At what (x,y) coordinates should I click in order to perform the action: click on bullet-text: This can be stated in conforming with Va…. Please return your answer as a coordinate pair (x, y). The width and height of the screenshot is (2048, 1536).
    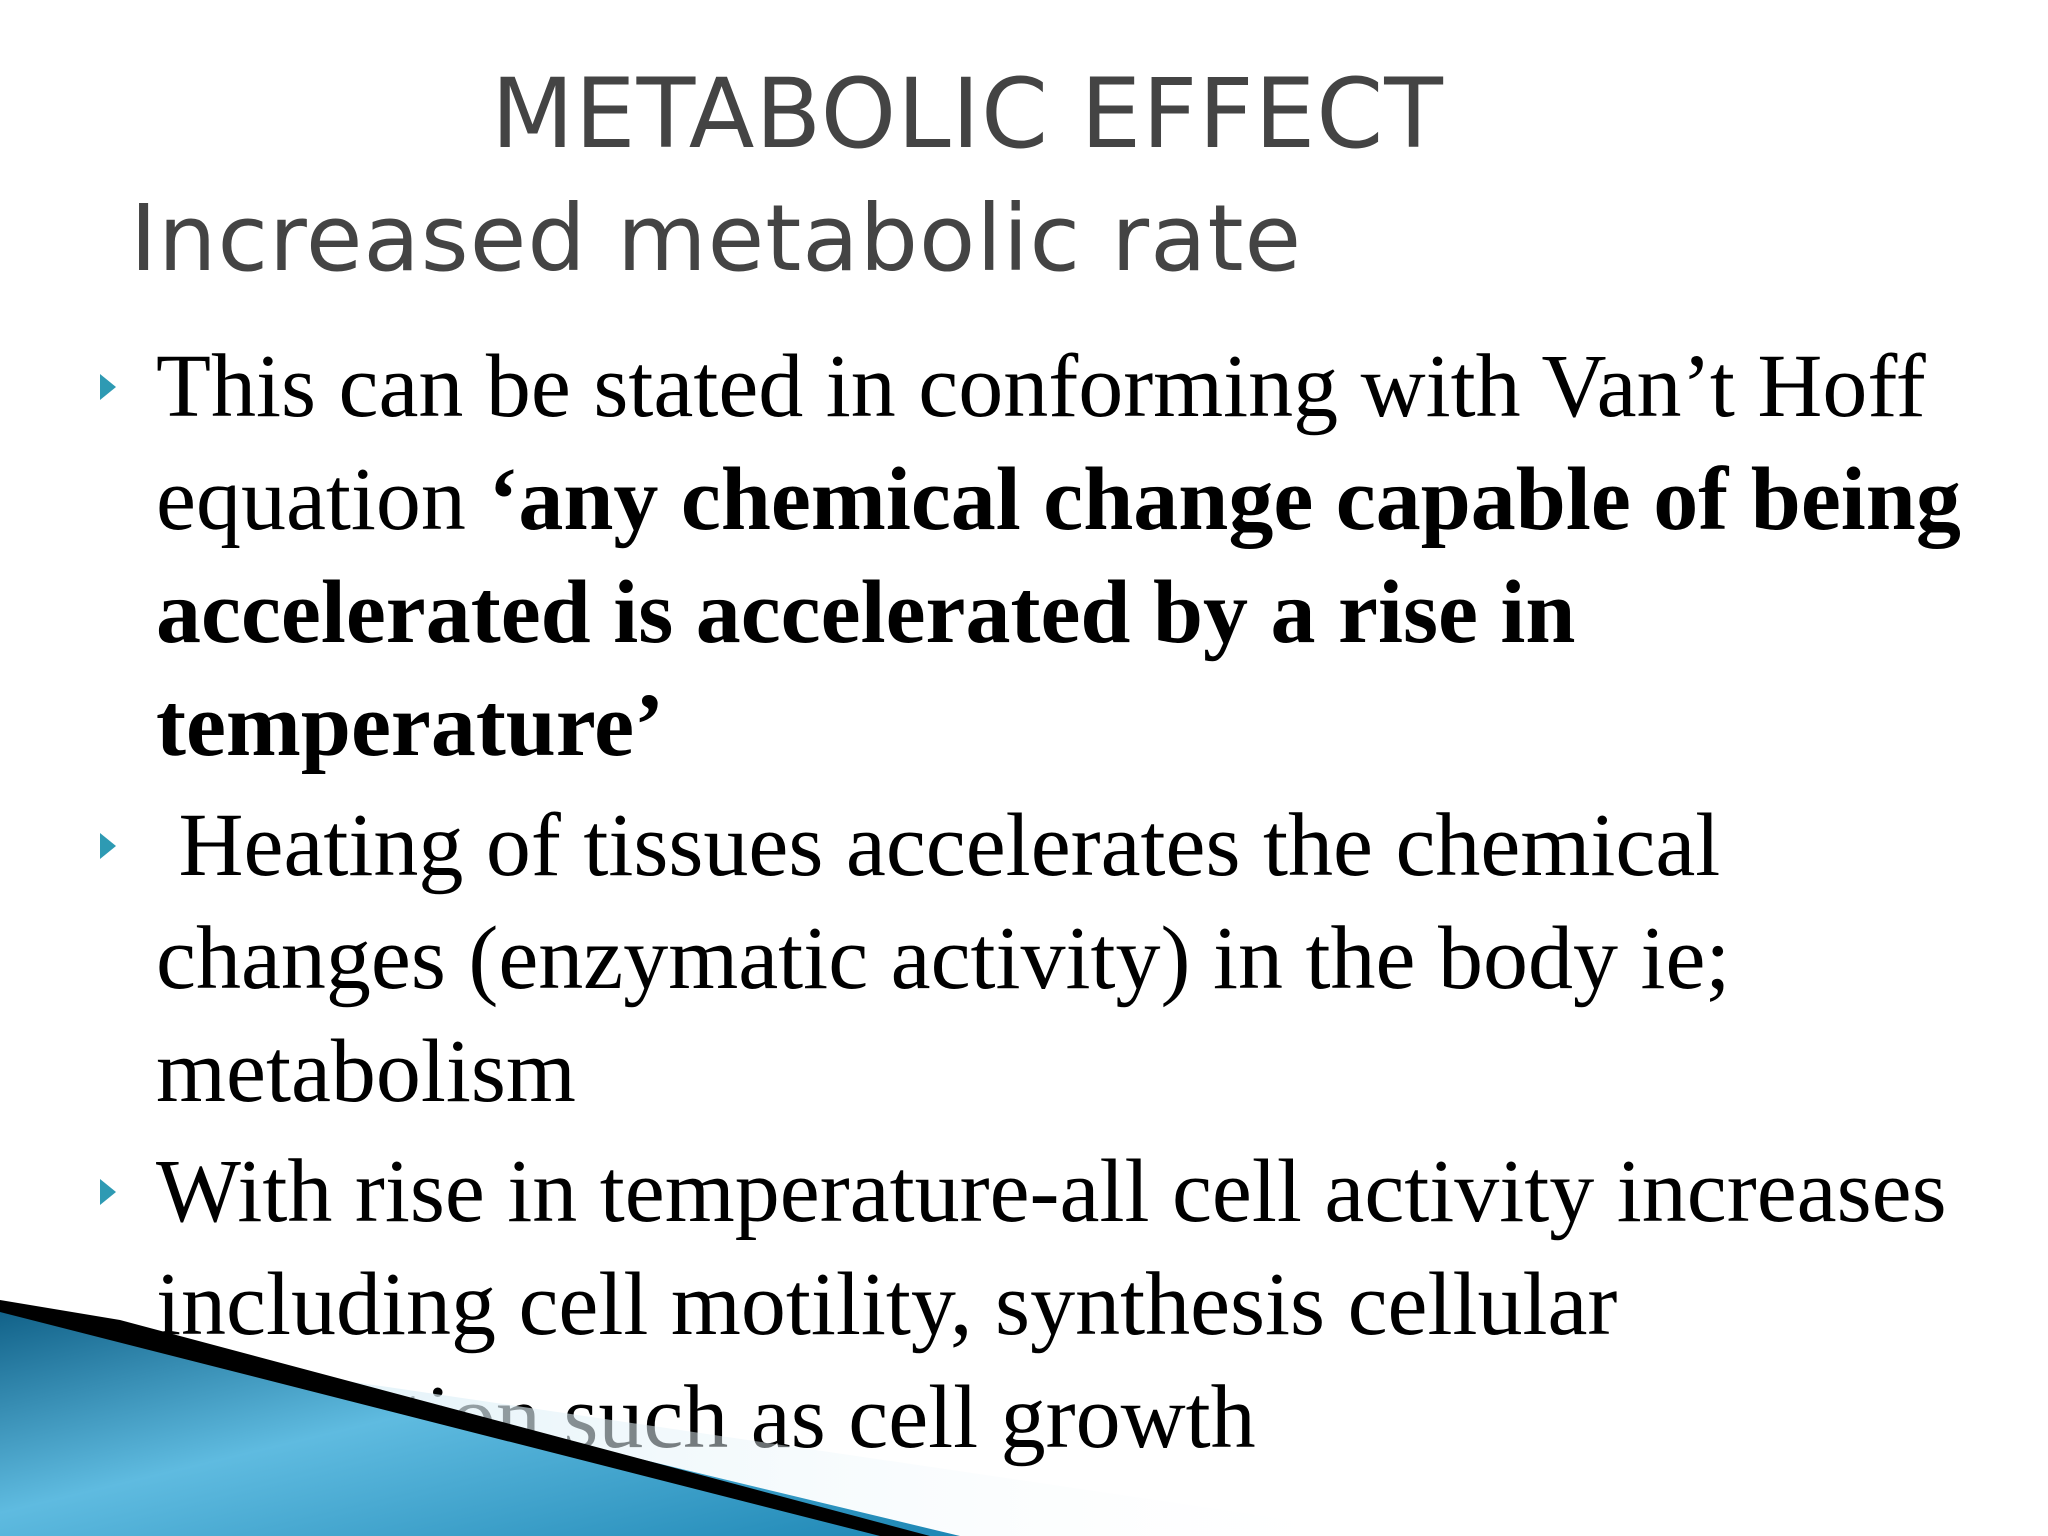
    Looking at the image, I should click on (1041, 443).